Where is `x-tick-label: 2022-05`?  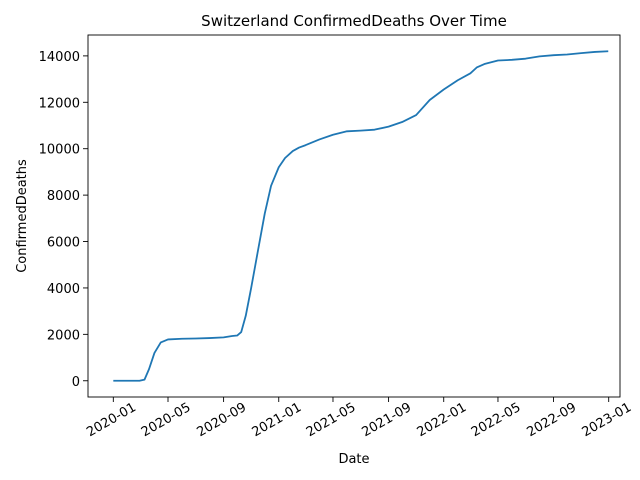 x-tick-label: 2022-05 is located at coordinates (496, 420).